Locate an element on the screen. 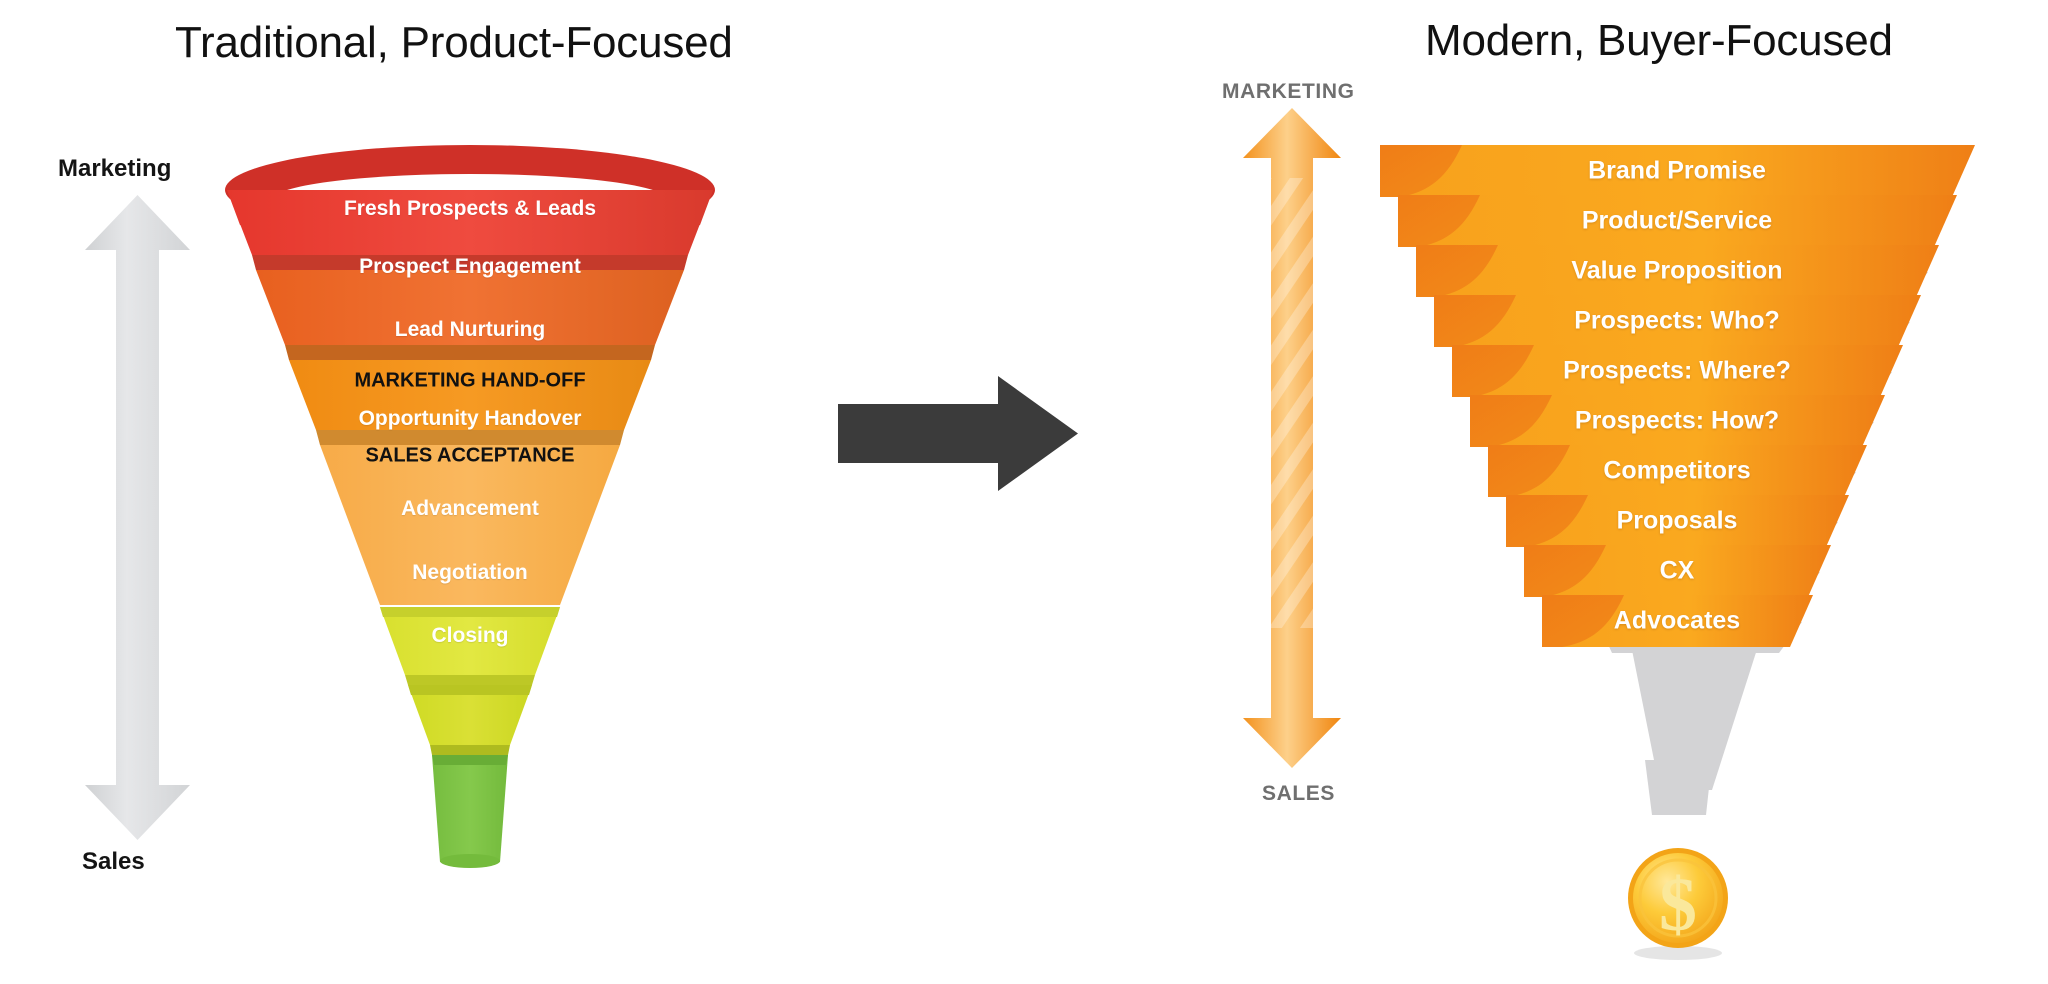  page-title-right: Modern, Buyer-Focused is located at coordinates (1659, 40).